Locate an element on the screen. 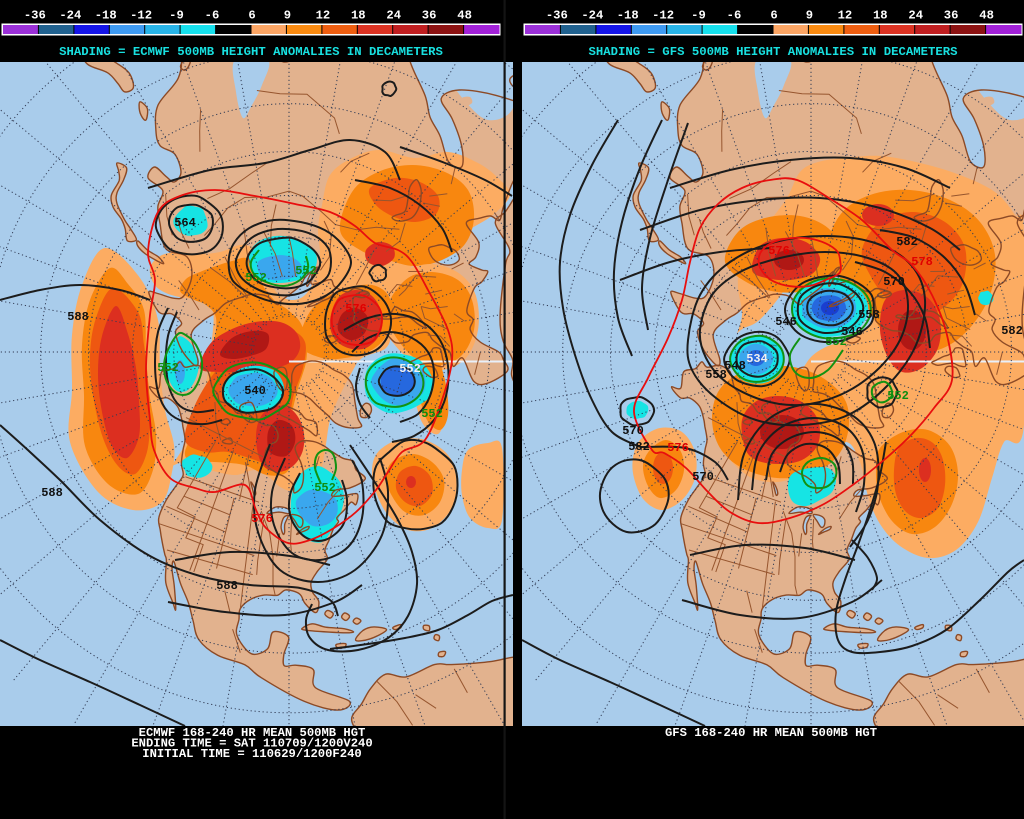 This screenshot has height=819, width=1024. svg-text: 578 is located at coordinates (922, 262).